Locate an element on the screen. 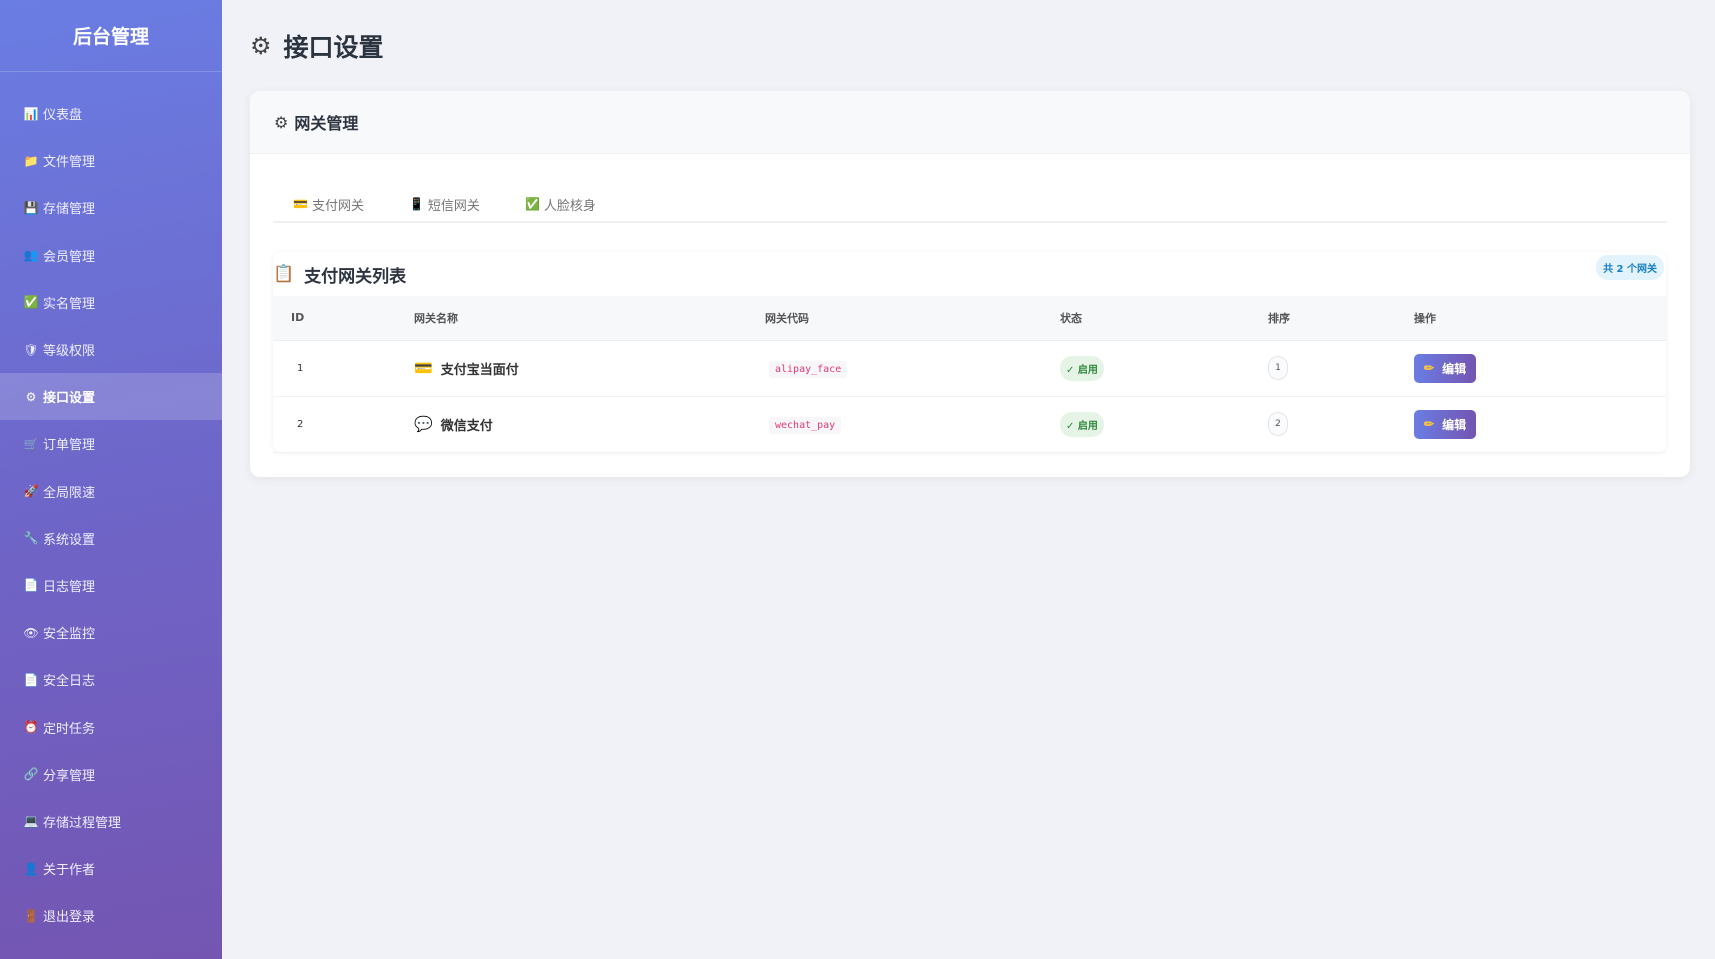  sidebar-item-3: 👥 会员管理 is located at coordinates (111, 255).